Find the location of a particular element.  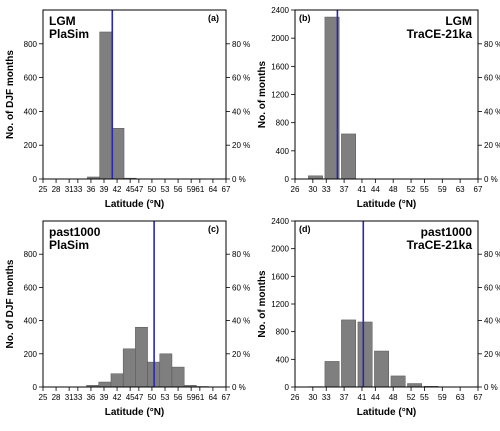

x-tick-label: 55 is located at coordinates (424, 397).